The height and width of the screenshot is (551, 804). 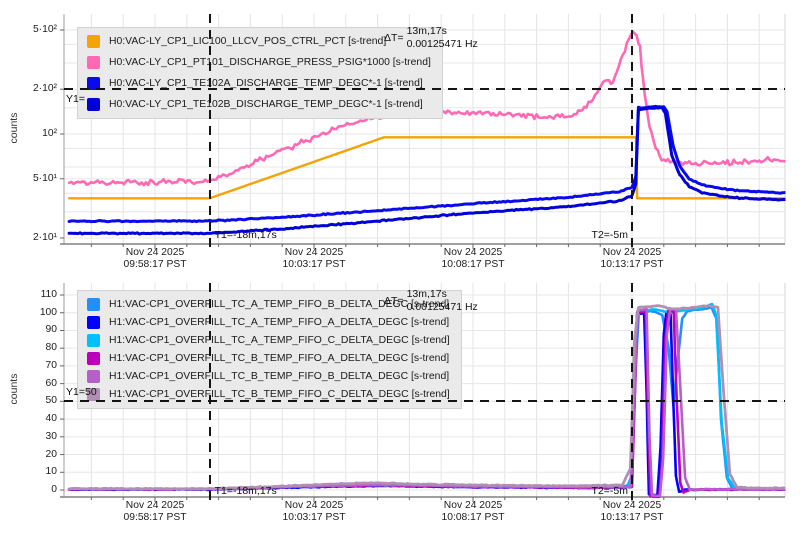 I want to click on y-axis-tick-label: 0, so click(x=54, y=489).